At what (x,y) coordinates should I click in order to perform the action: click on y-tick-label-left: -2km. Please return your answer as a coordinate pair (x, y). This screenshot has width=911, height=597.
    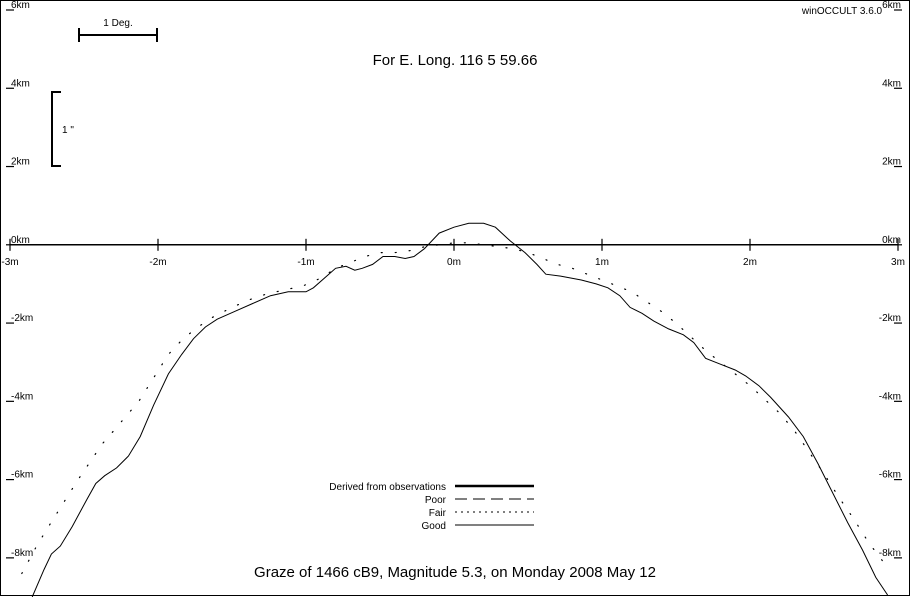
    Looking at the image, I should click on (22, 318).